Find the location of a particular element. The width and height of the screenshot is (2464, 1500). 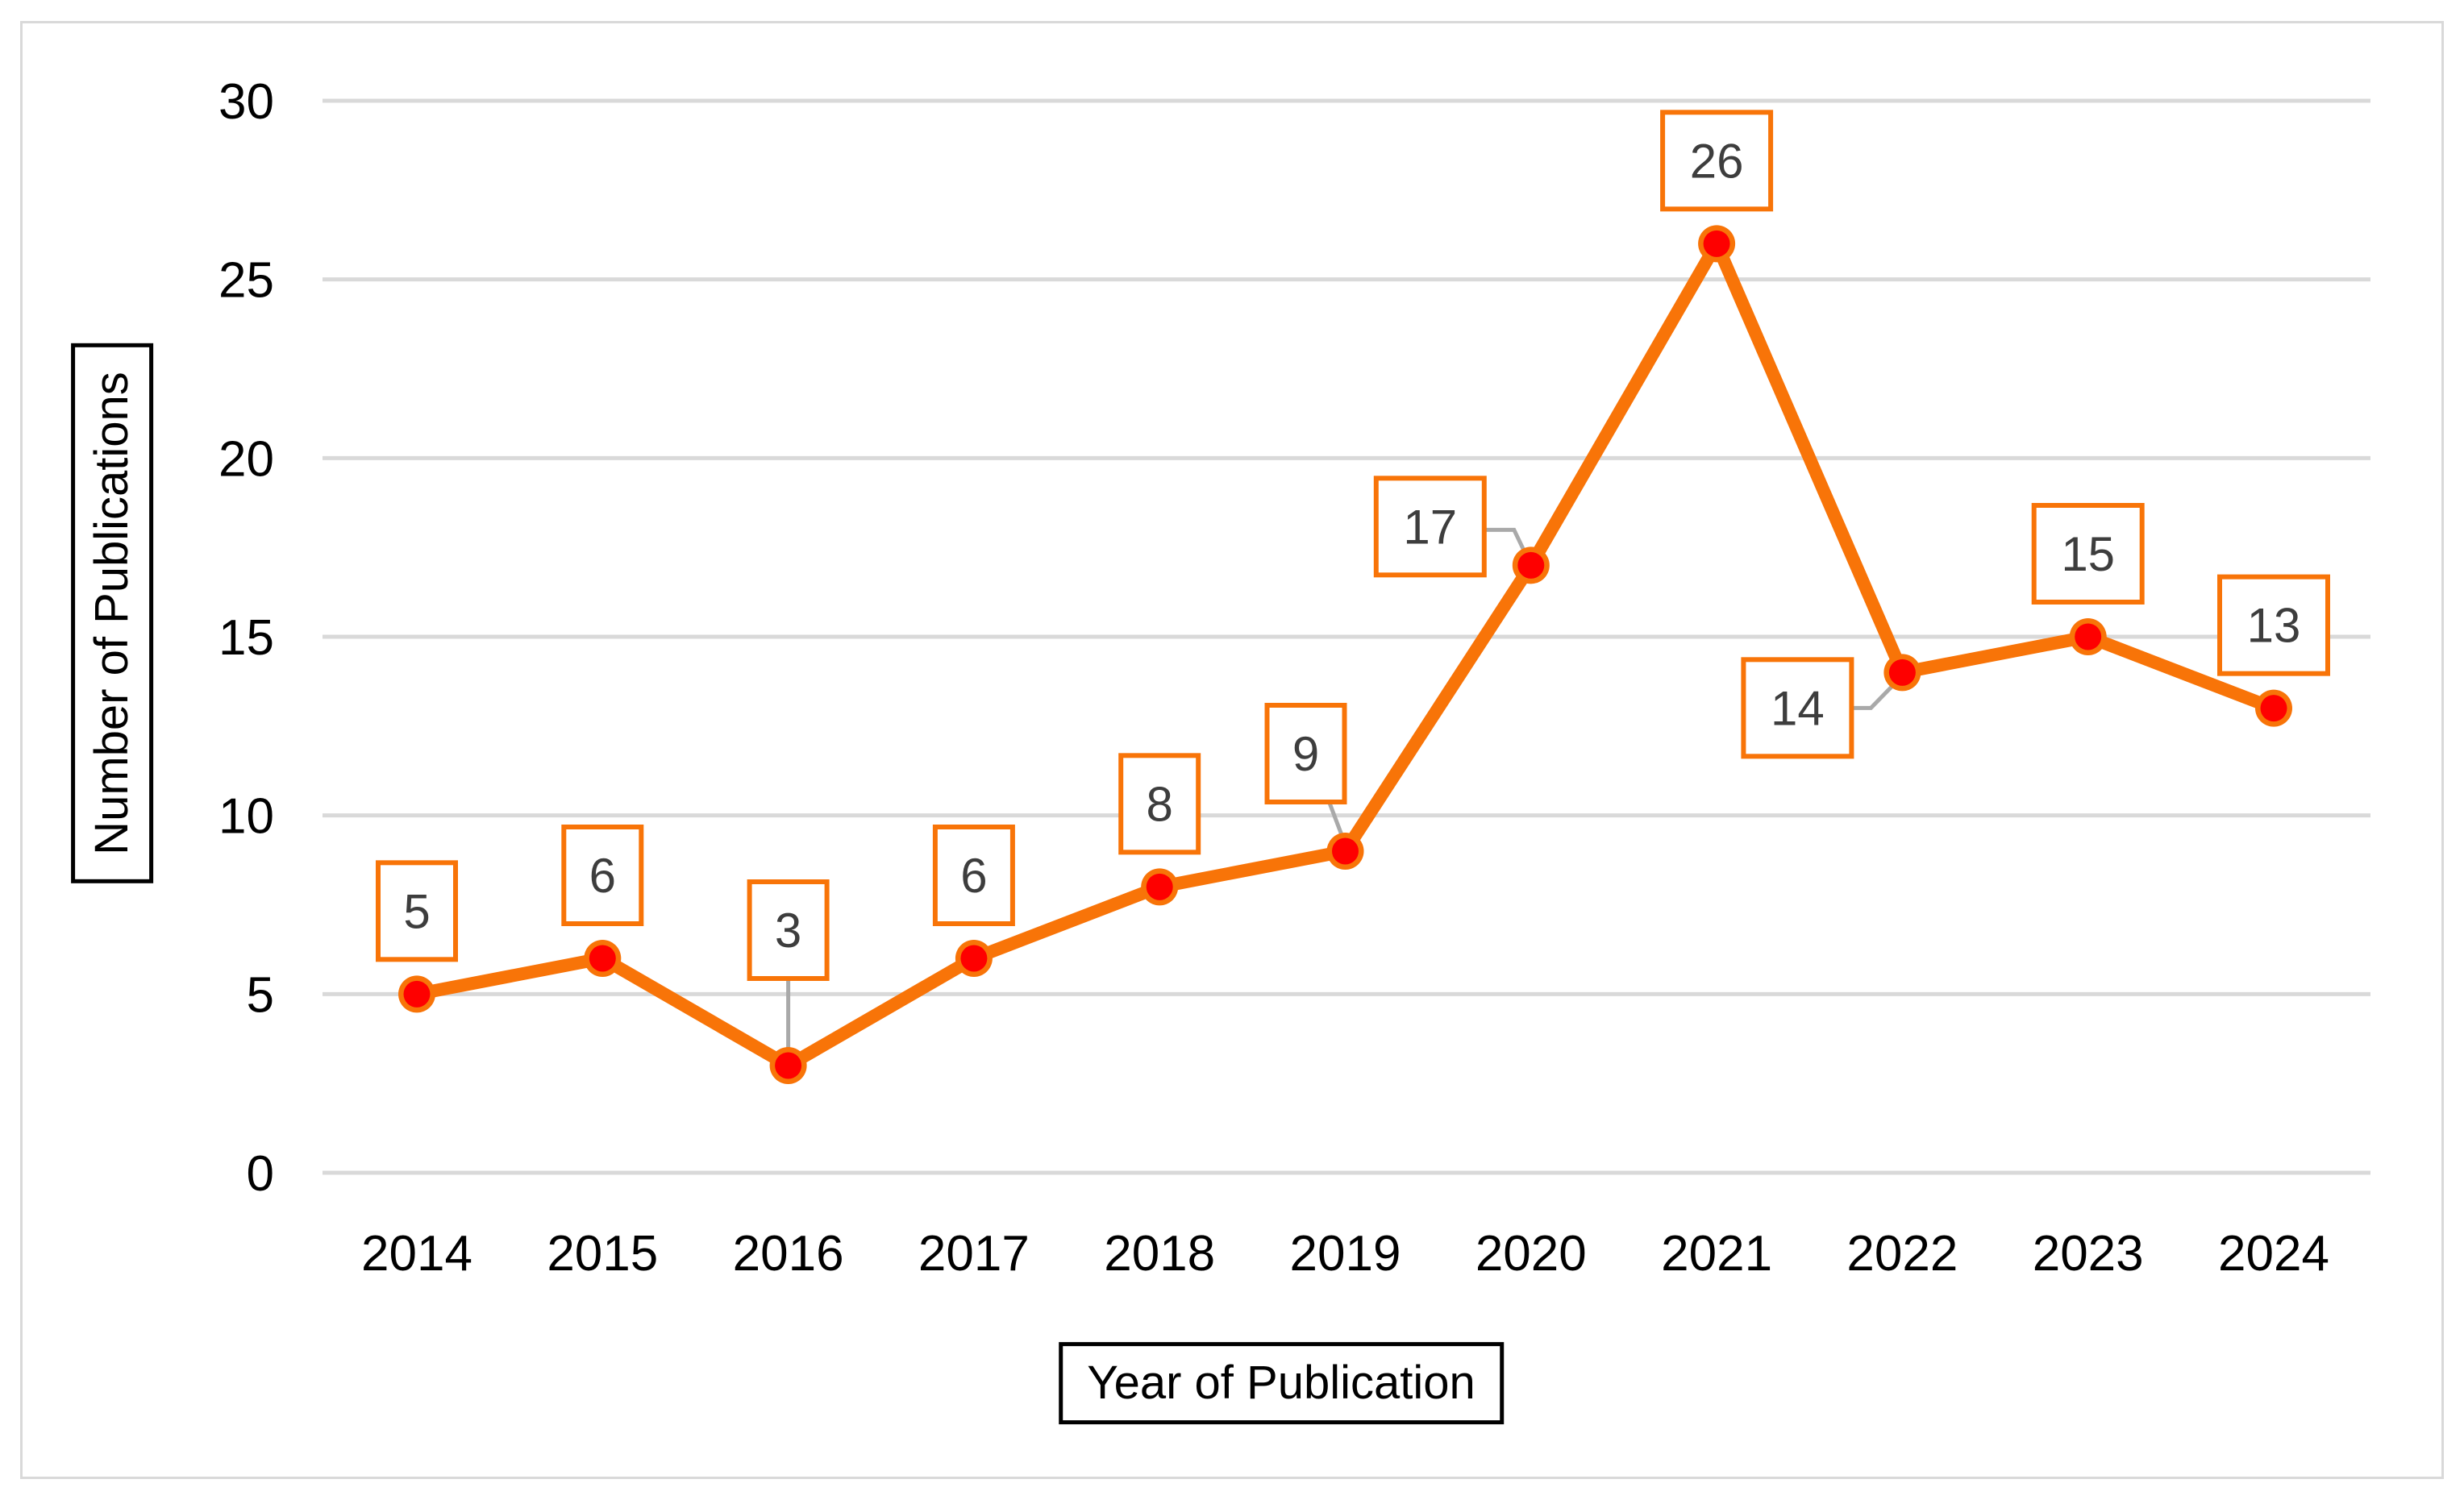

x-tick-label: 2024 is located at coordinates (2273, 1254).